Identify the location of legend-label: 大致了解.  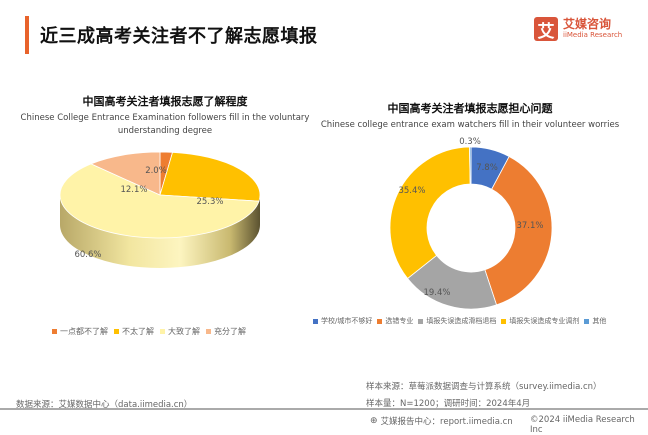
(184, 331).